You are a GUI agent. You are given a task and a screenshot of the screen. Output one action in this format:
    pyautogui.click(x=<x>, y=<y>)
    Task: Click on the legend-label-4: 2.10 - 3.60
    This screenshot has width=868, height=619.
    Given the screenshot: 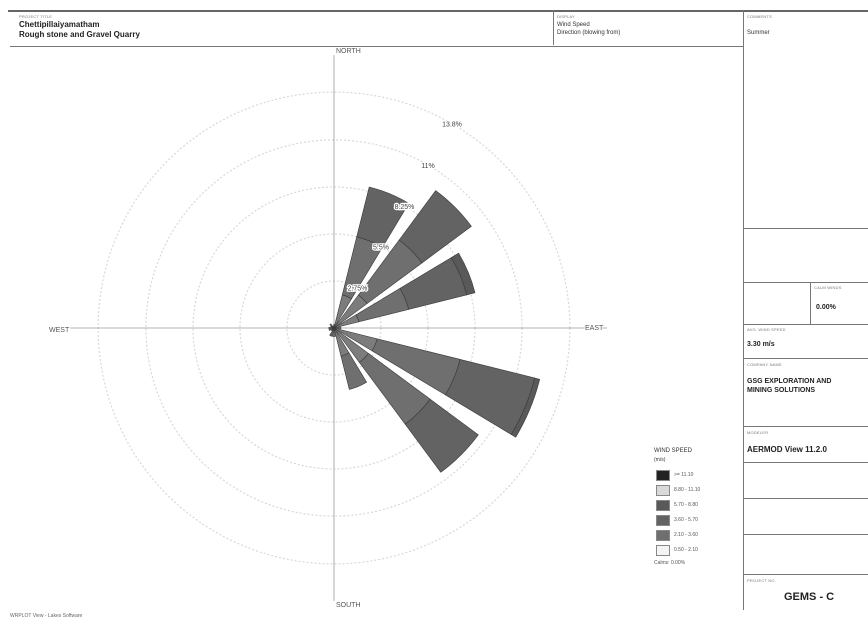 What is the action you would take?
    pyautogui.click(x=686, y=535)
    